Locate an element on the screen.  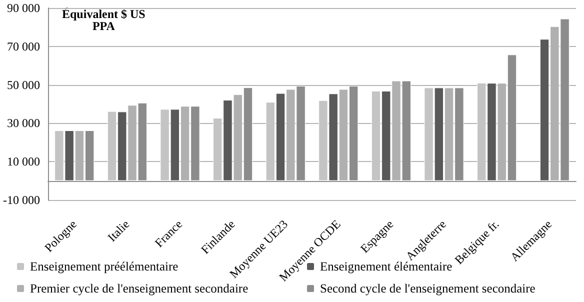
y-tick-label: 30 000 is located at coordinates (23, 123).